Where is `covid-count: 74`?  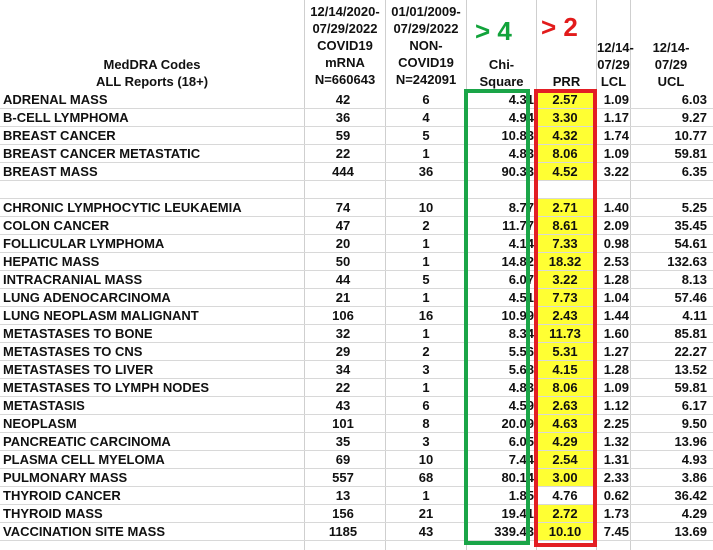
covid-count: 74 is located at coordinates (343, 207).